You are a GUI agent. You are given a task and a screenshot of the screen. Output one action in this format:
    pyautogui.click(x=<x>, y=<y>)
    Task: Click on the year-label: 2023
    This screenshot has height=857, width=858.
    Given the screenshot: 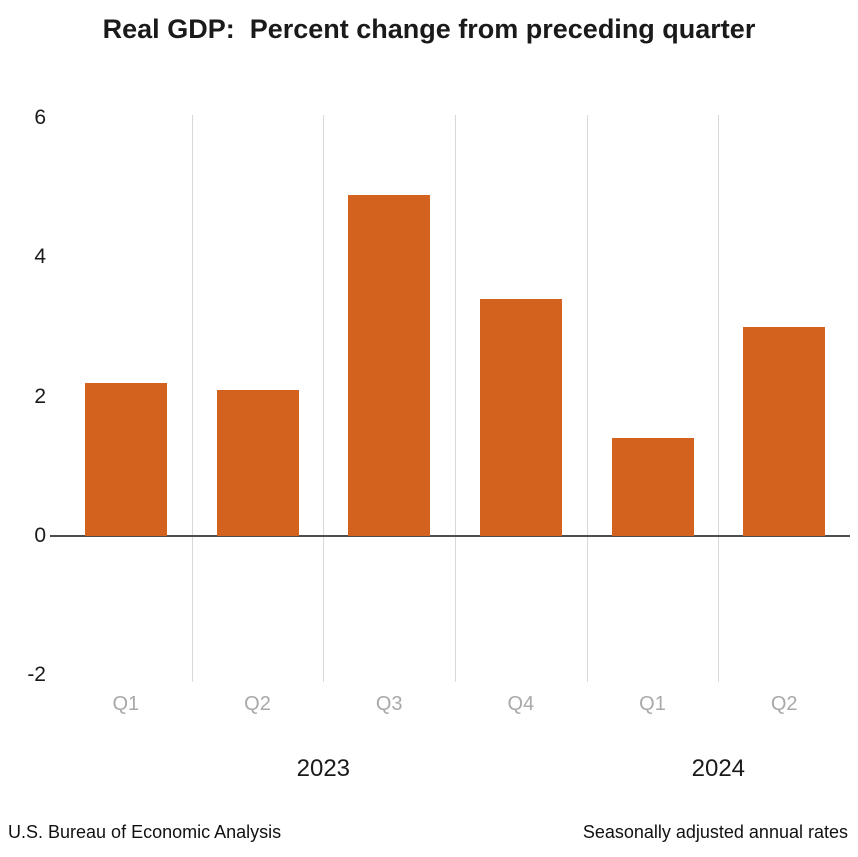 What is the action you would take?
    pyautogui.click(x=323, y=768)
    